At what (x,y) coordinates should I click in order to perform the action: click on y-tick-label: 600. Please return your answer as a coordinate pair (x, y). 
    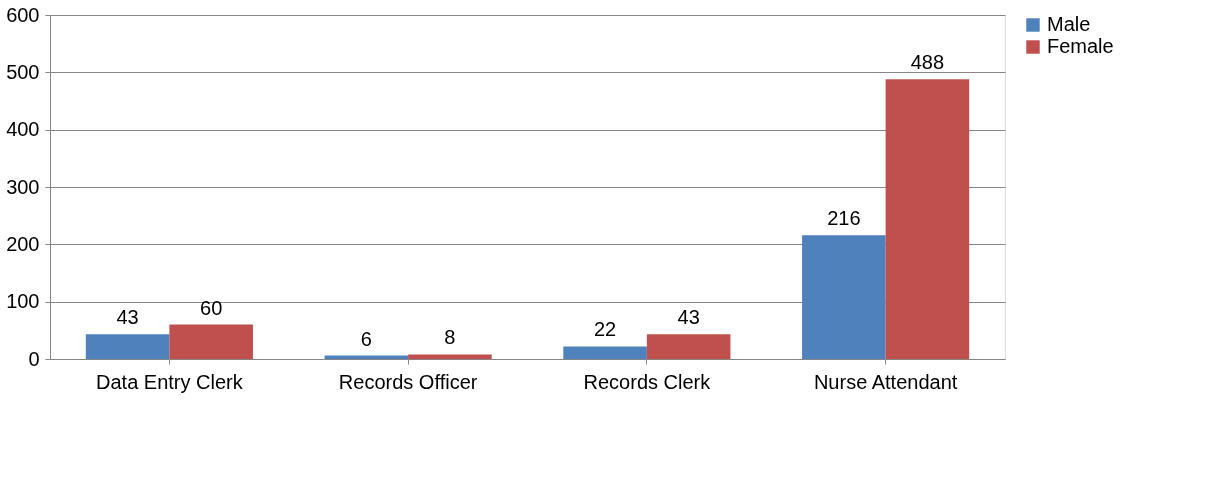
    Looking at the image, I should click on (23, 14).